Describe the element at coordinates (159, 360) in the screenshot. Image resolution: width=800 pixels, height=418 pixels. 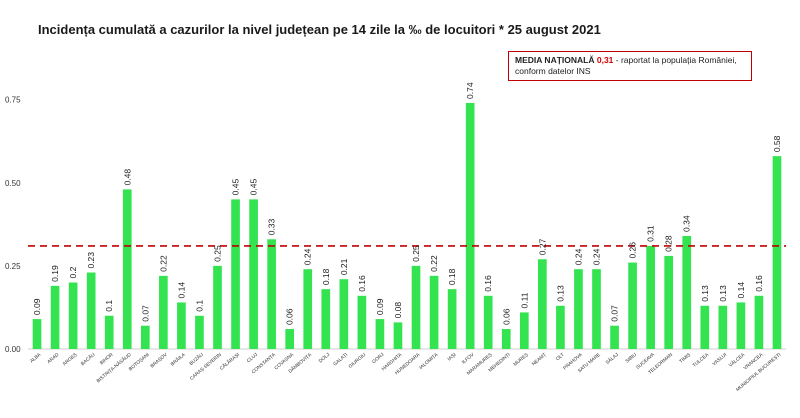
I see `x-tick-label: BRAȘOV` at that location.